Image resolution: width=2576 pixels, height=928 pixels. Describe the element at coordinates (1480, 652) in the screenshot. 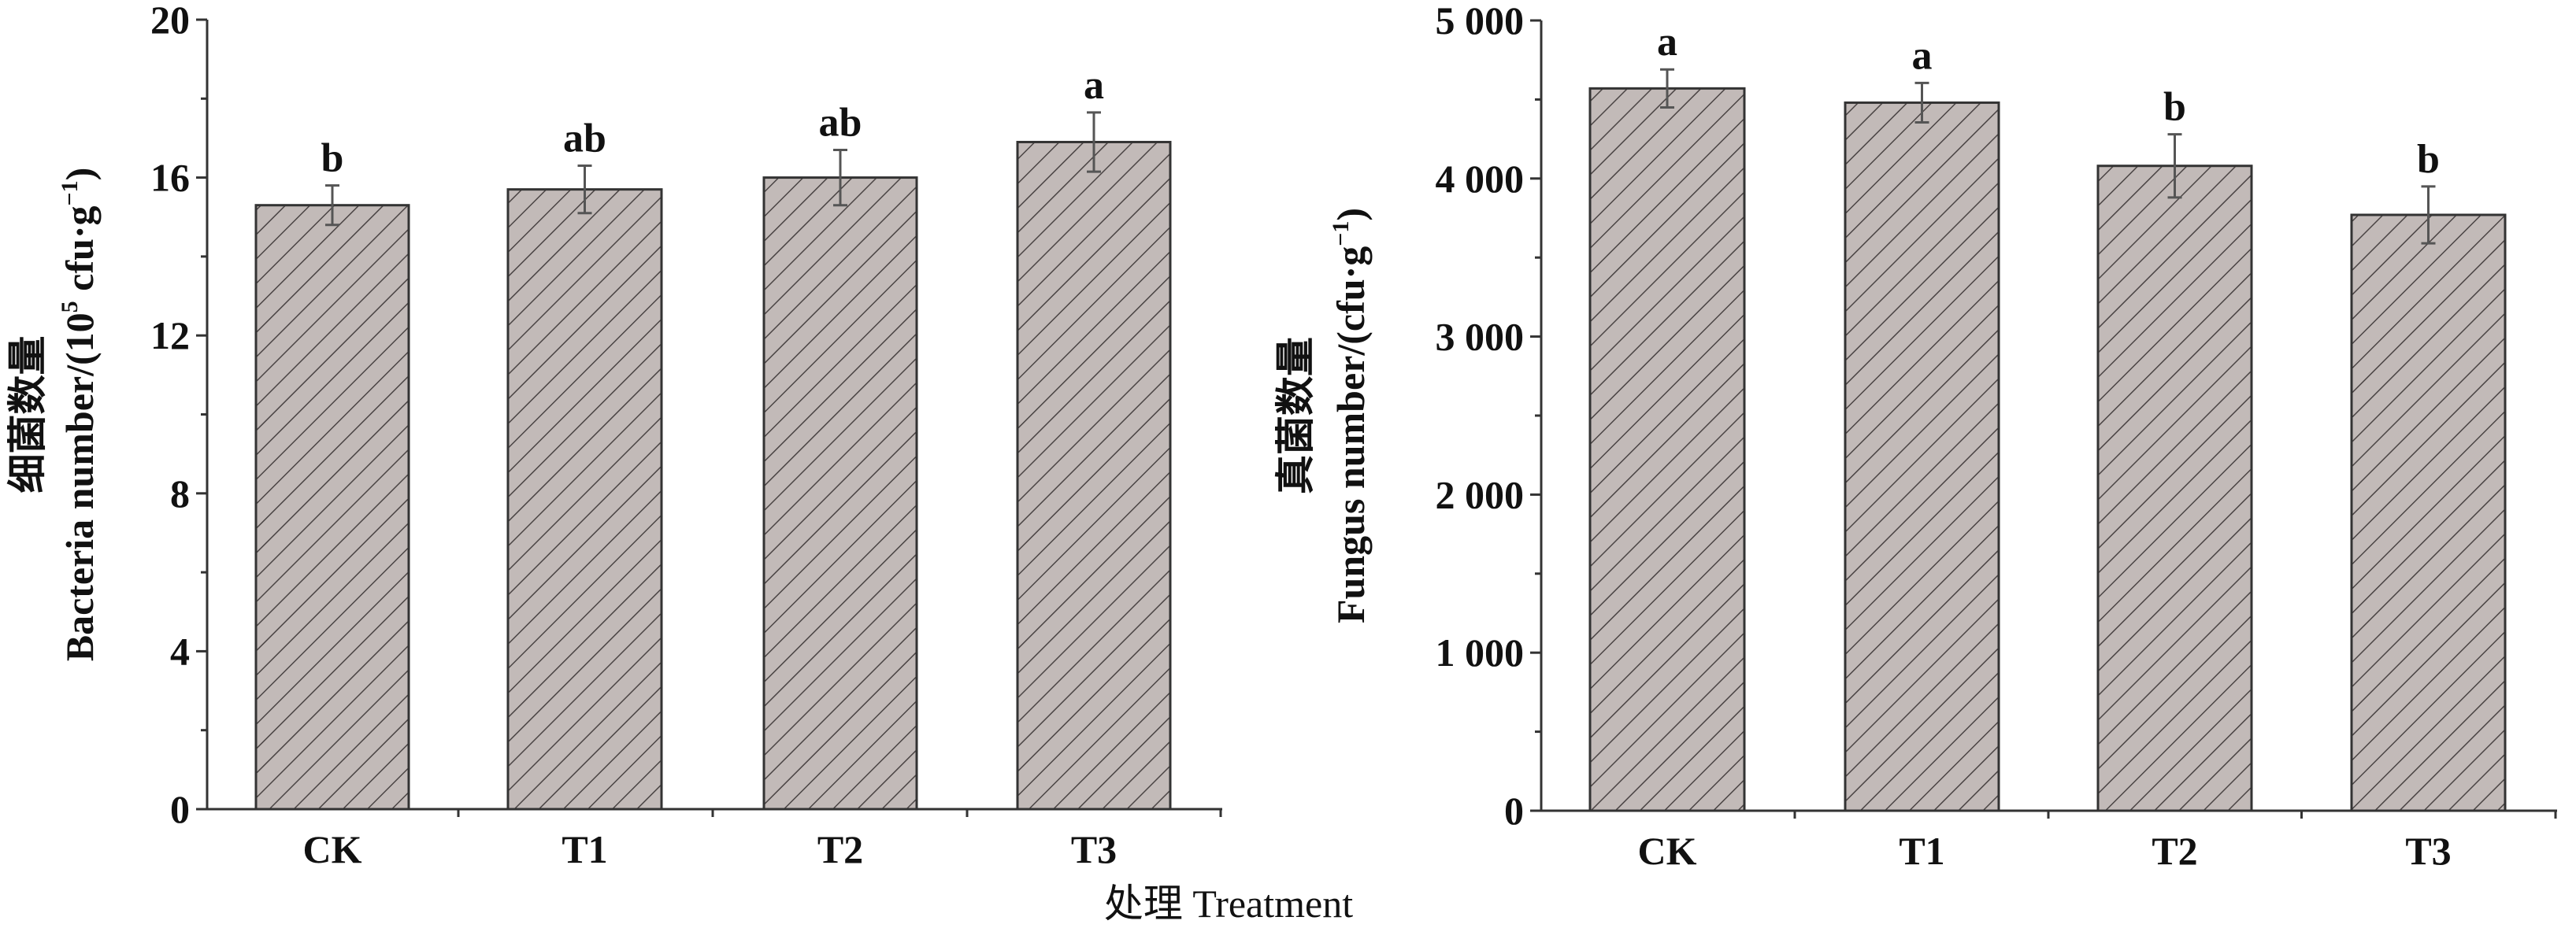

I see `y-tick-label: 1 000` at that location.